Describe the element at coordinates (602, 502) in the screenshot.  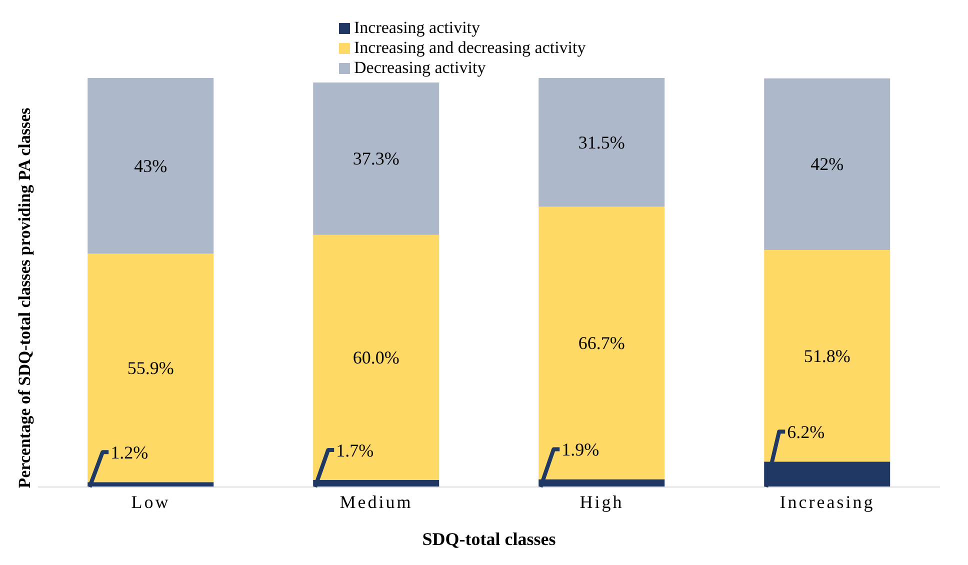
I see `x-tick-label: High` at that location.